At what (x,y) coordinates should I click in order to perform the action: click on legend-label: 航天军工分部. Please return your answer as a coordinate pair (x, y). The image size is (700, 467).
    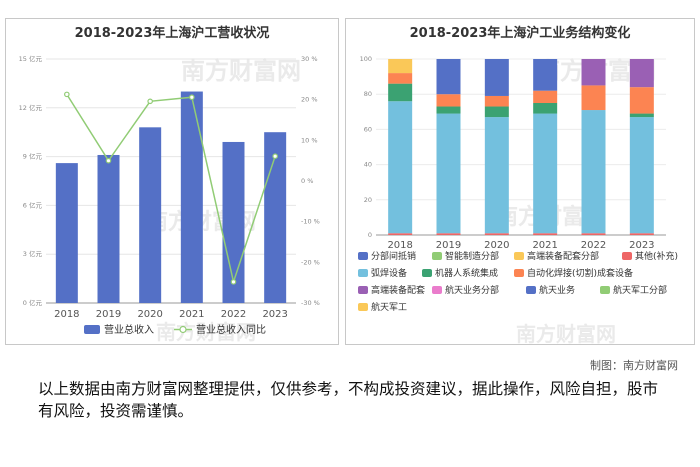
    Looking at the image, I should click on (640, 290).